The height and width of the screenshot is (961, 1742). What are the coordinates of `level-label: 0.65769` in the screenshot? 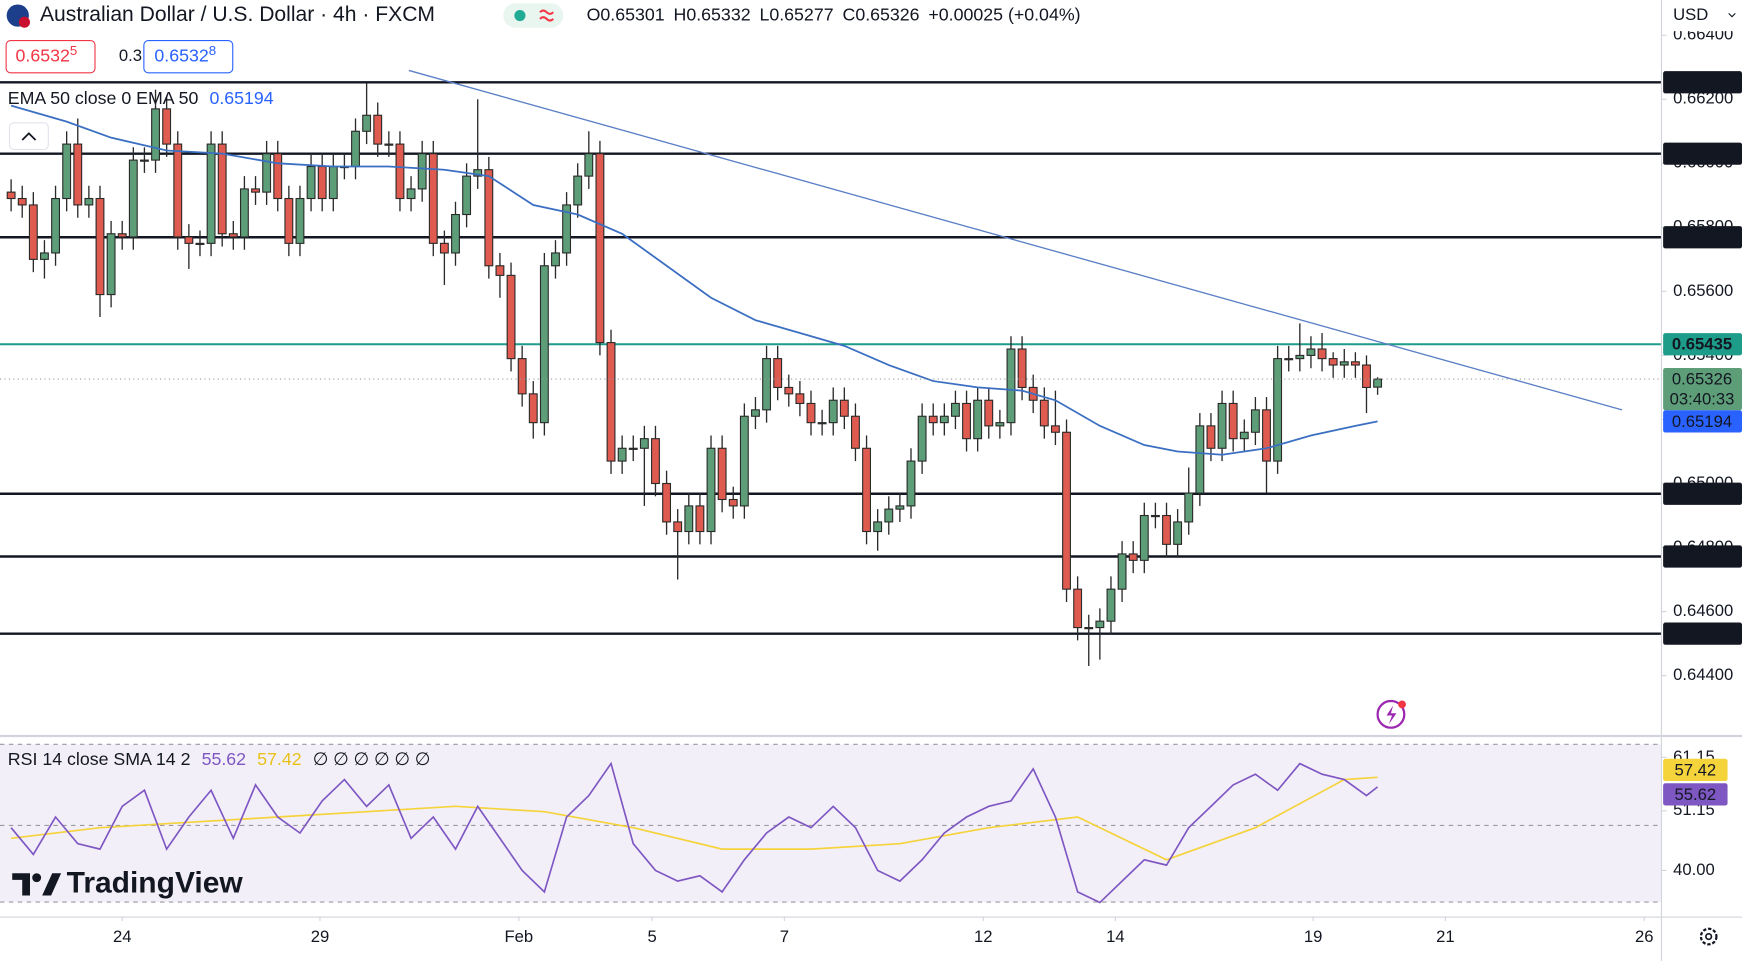 It's located at (1702, 237).